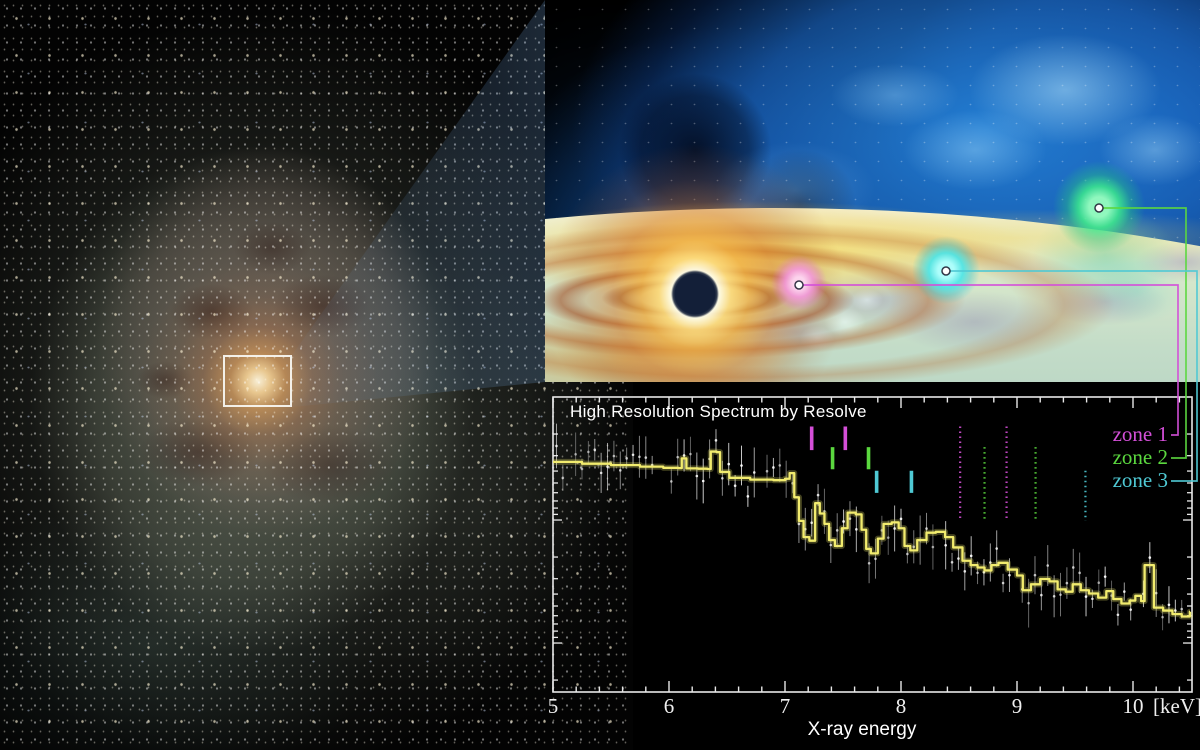 This screenshot has height=750, width=1200. What do you see at coordinates (1140, 434) in the screenshot?
I see `legend-zone-1: zone 1` at bounding box center [1140, 434].